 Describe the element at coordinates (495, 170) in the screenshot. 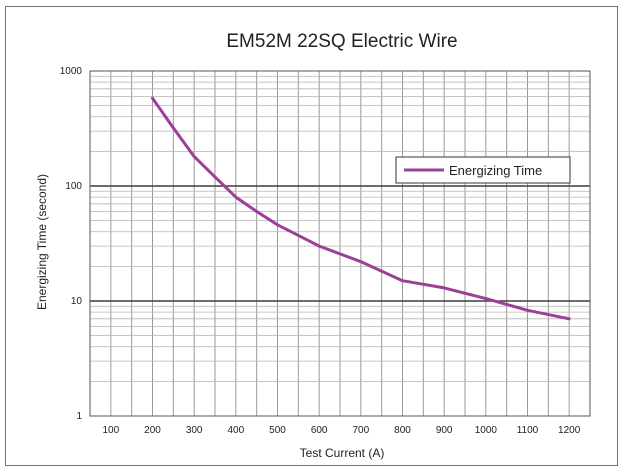

I see `legend-label-energizing-time: Energizing Time` at that location.